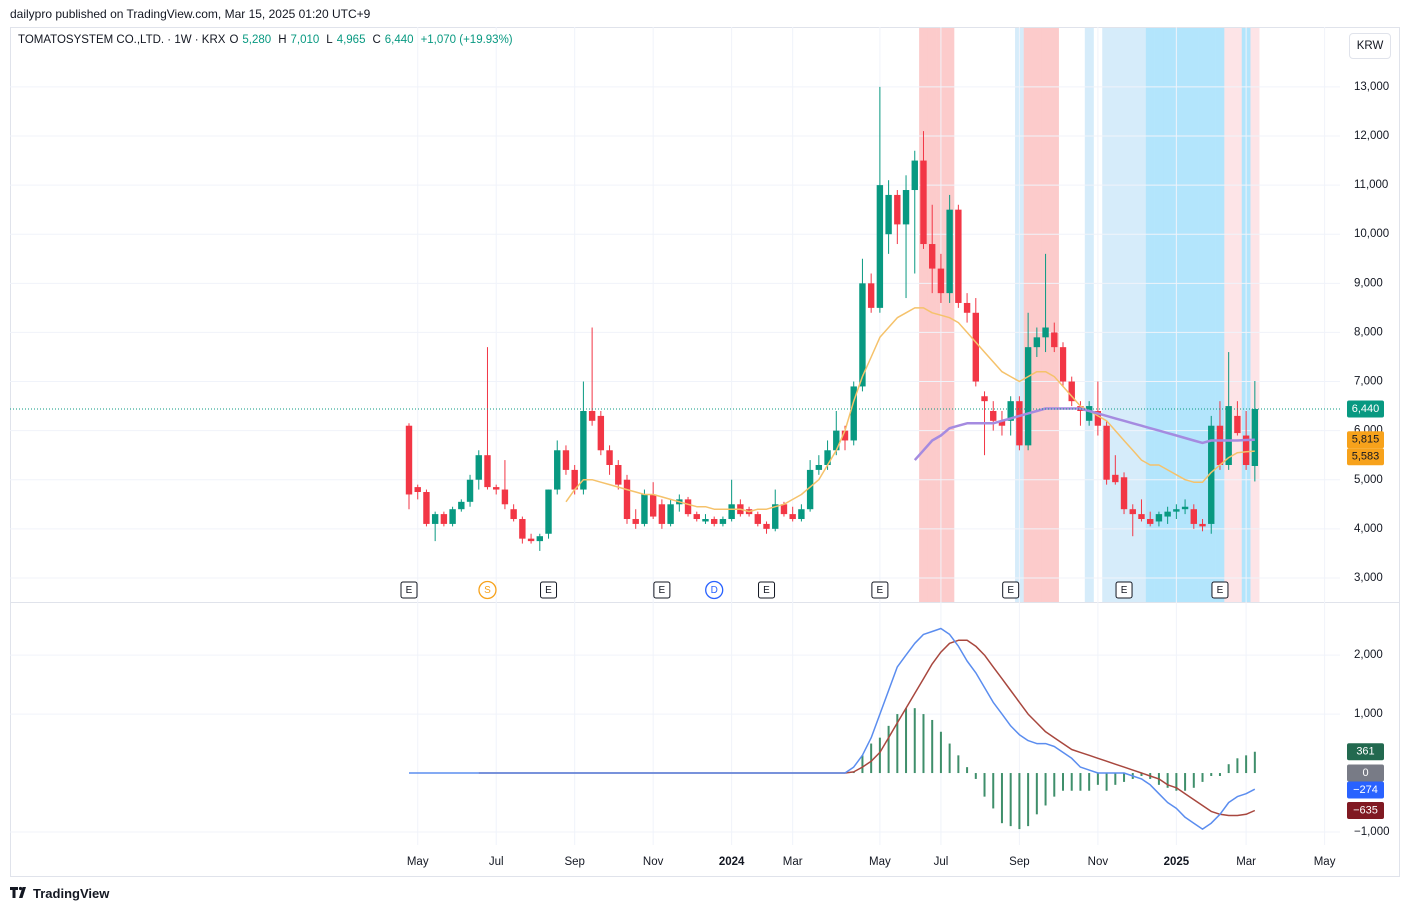  I want to click on currency-button: KRW, so click(1370, 46).